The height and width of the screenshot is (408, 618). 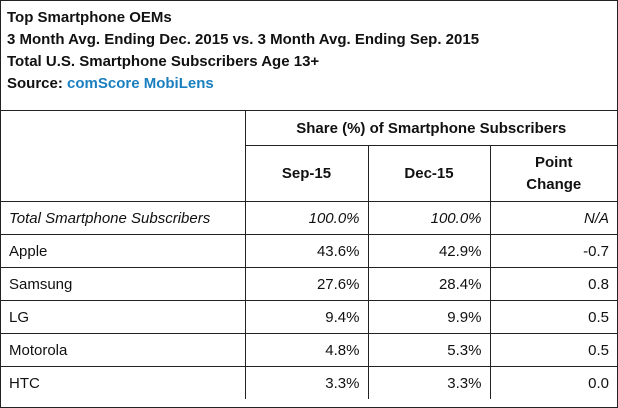 I want to click on point-change-cell: N/A, so click(x=553, y=218).